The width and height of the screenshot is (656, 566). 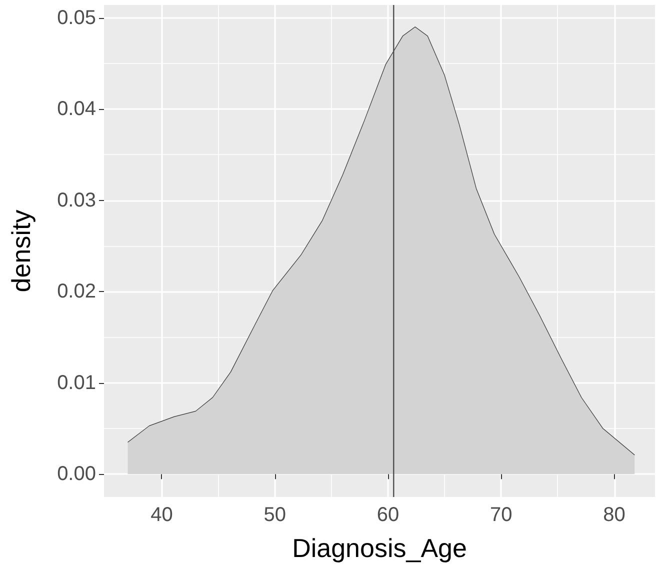 What do you see at coordinates (614, 515) in the screenshot?
I see `x-tick-label: 80` at bounding box center [614, 515].